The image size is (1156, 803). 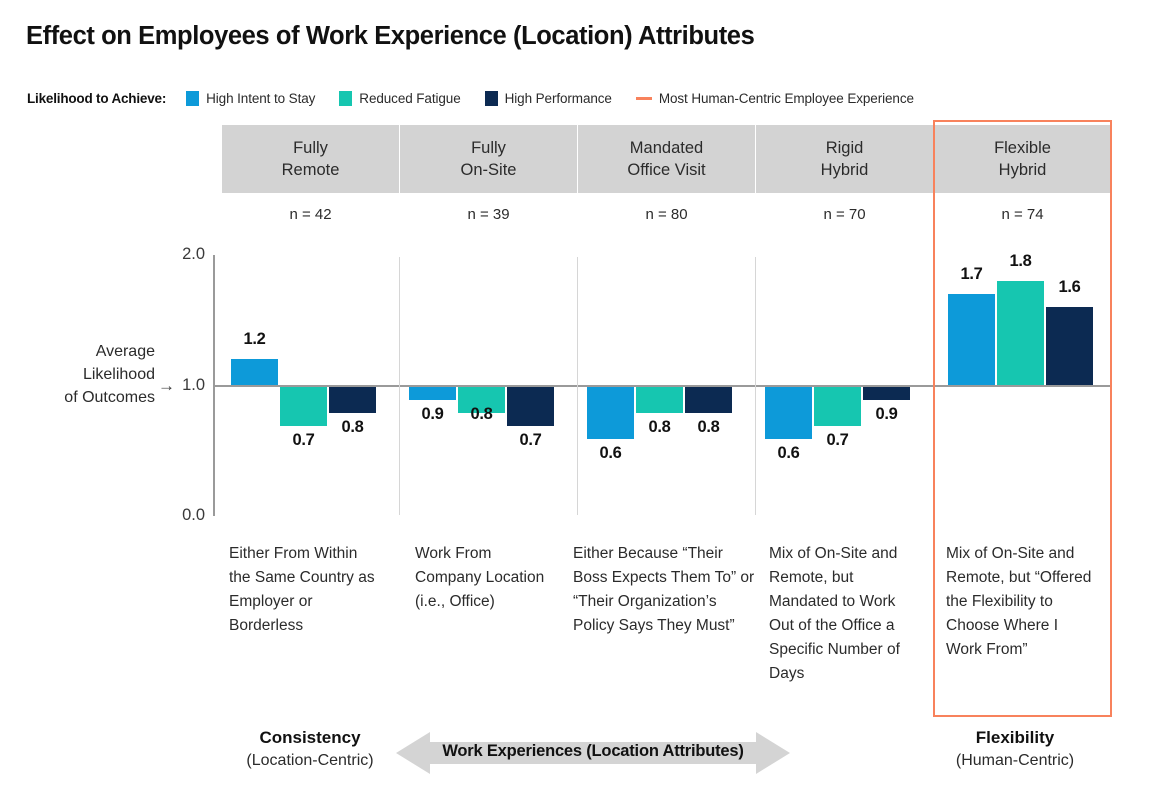 I want to click on y-tick-2: 2.0, so click(x=193, y=254).